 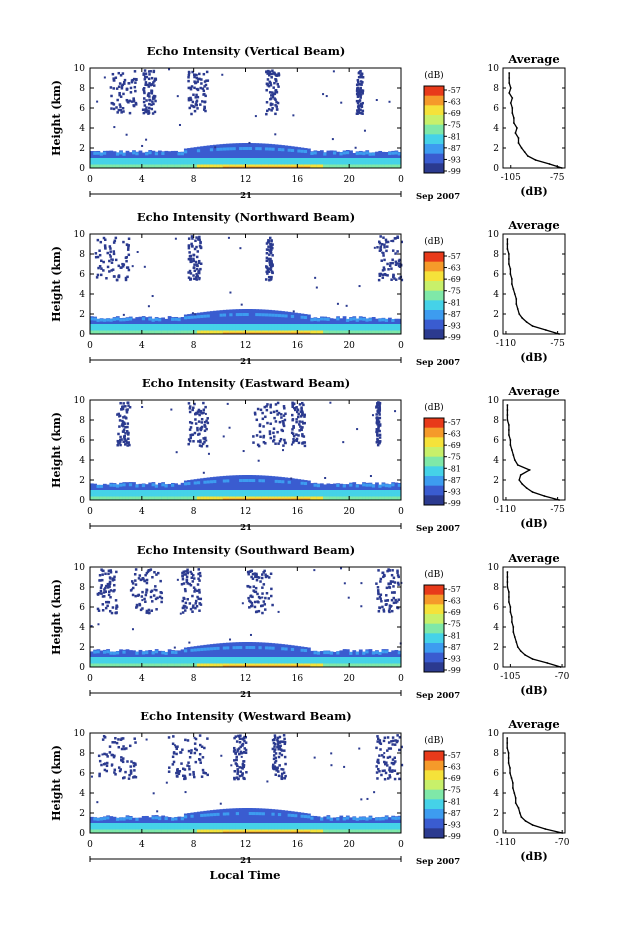 I want to click on profile-frame, so click(x=534, y=450).